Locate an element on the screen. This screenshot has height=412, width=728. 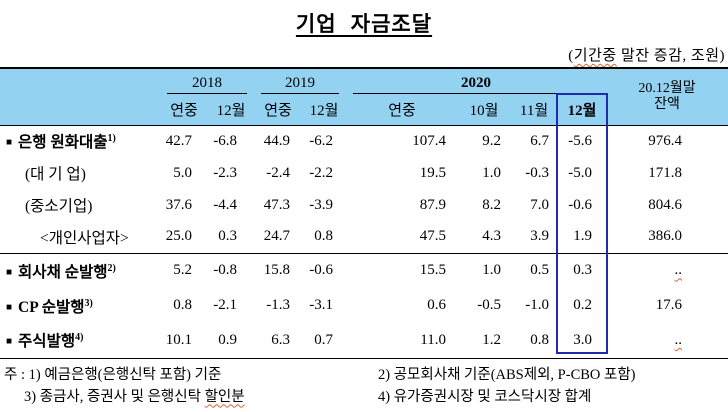
footnote-ref: 3) is located at coordinates (88, 303).